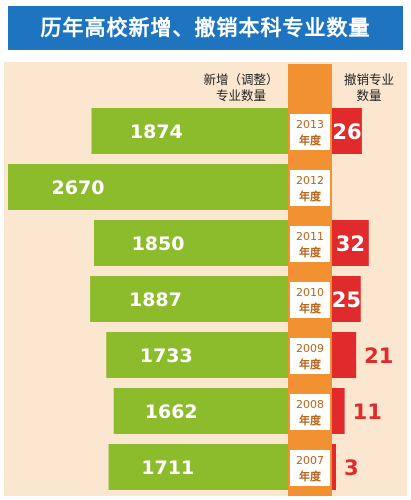 The width and height of the screenshot is (411, 500). I want to click on removed-value-label: 3, so click(351, 468).